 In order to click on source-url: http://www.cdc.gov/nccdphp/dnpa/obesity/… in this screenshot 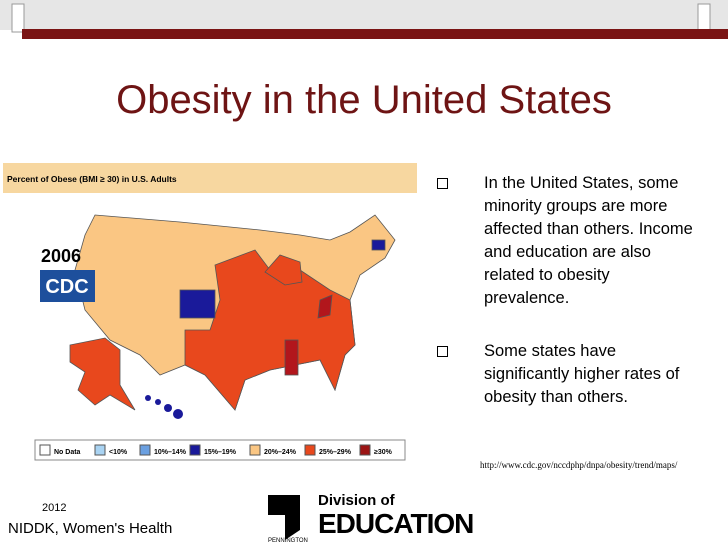, I will do `click(579, 465)`.